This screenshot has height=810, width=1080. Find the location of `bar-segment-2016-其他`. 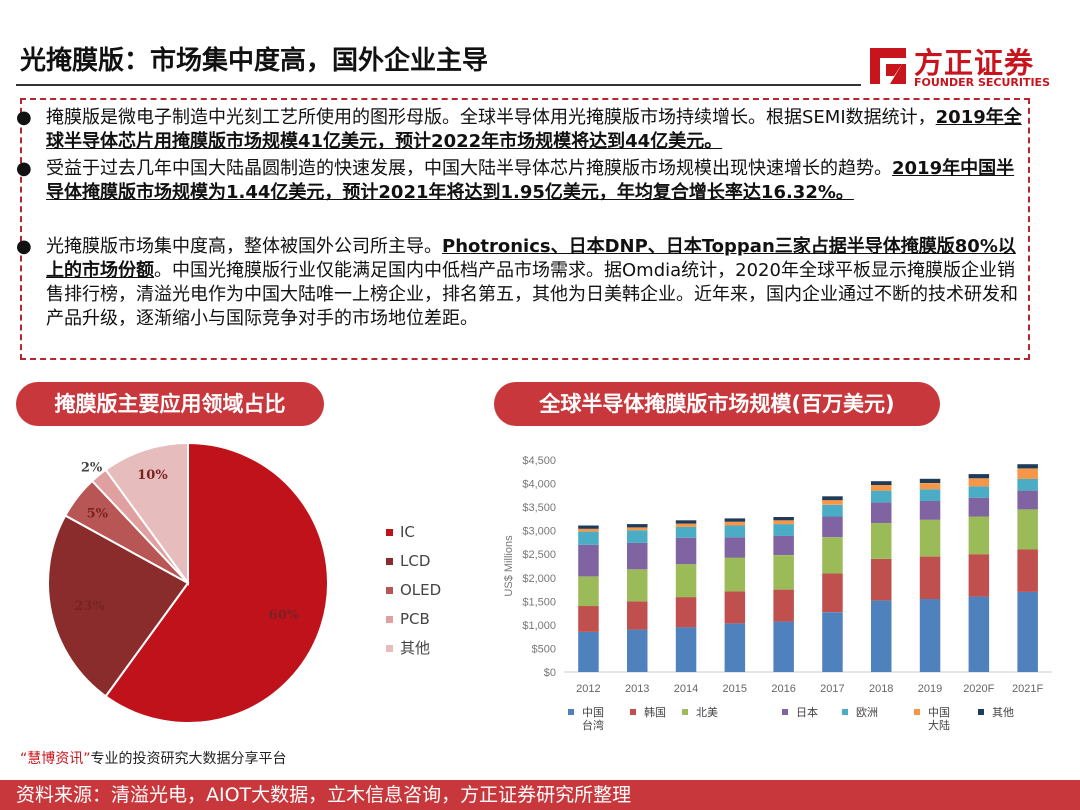

bar-segment-2016-其他 is located at coordinates (783, 519).